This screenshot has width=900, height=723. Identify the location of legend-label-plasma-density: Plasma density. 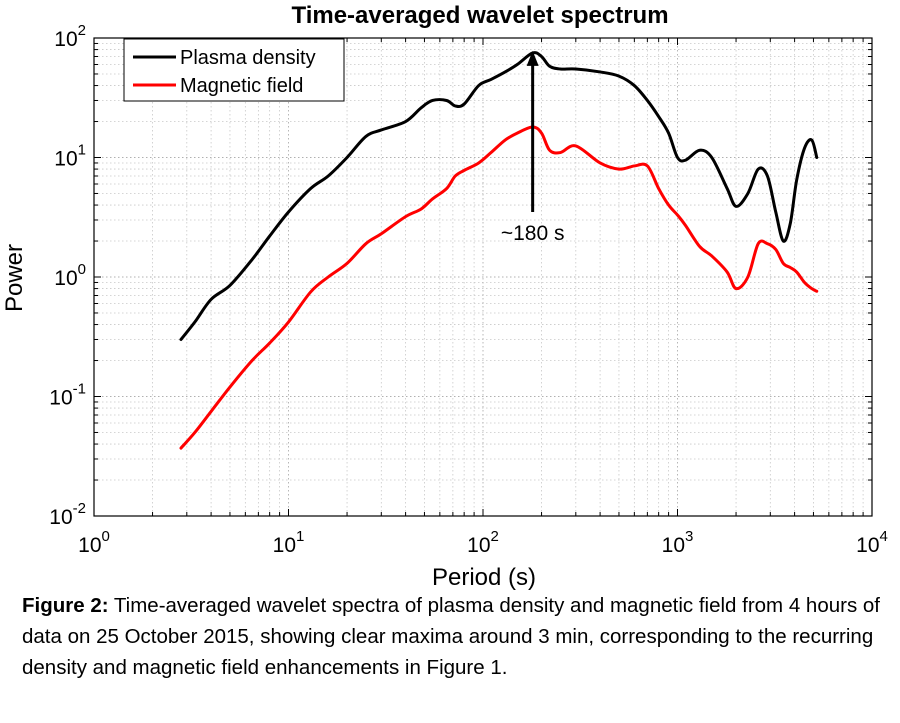
(248, 58).